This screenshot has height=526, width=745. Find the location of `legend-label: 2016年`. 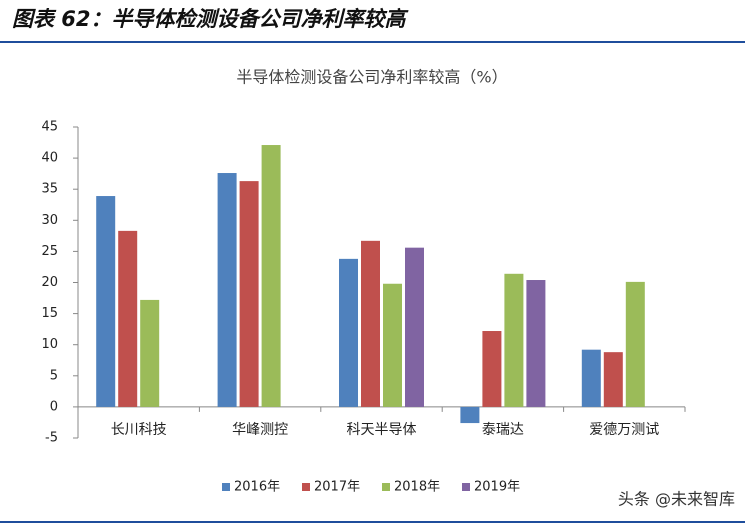

legend-label: 2016年 is located at coordinates (257, 487).